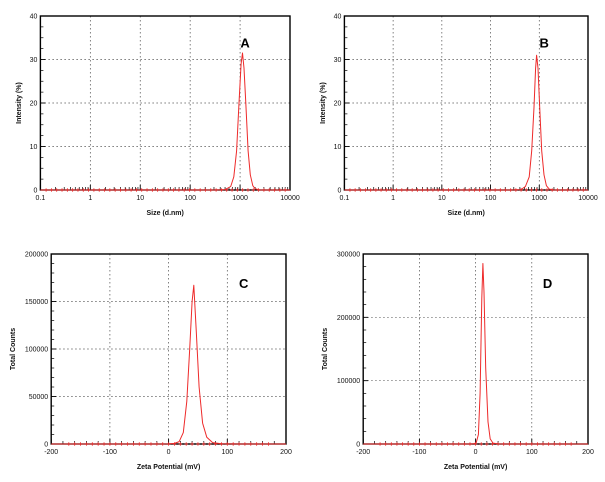 Image resolution: width=605 pixels, height=482 pixels. What do you see at coordinates (36, 302) in the screenshot?
I see `y-tick-label: 150000` at bounding box center [36, 302].